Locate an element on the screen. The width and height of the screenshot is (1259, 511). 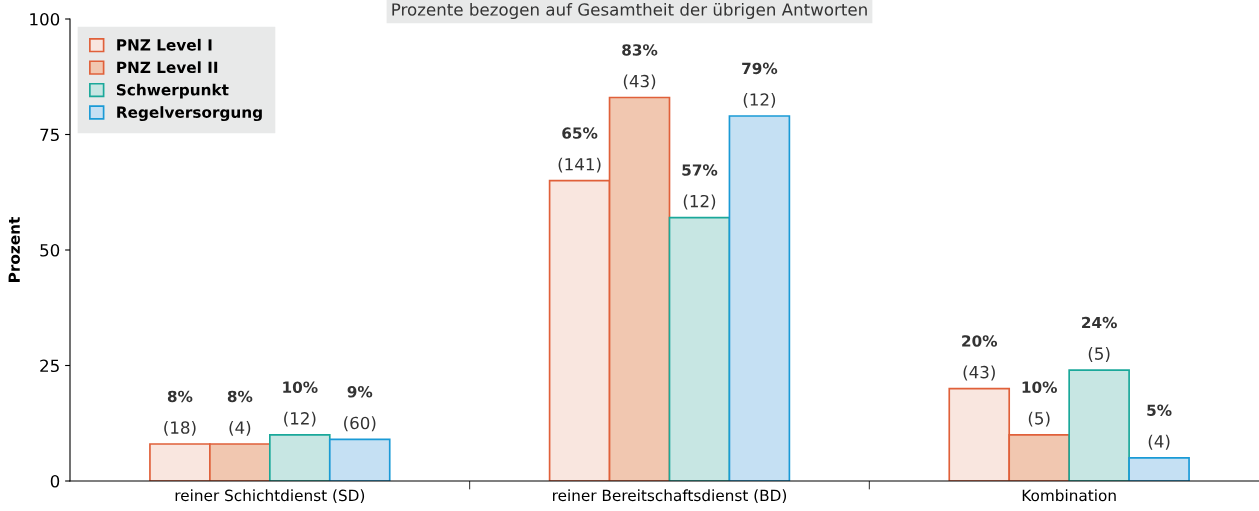
text: 83% (43) is located at coordinates (640, 67).